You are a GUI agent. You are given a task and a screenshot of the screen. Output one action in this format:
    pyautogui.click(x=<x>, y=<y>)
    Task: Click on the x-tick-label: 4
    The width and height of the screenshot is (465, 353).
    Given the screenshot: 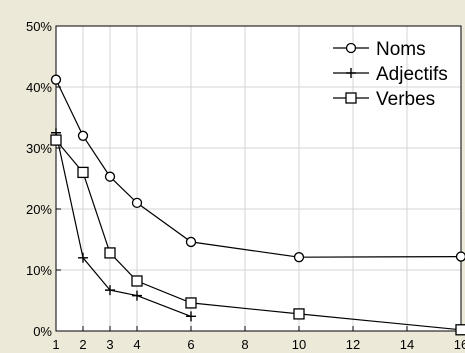 What is the action you would take?
    pyautogui.click(x=136, y=344)
    